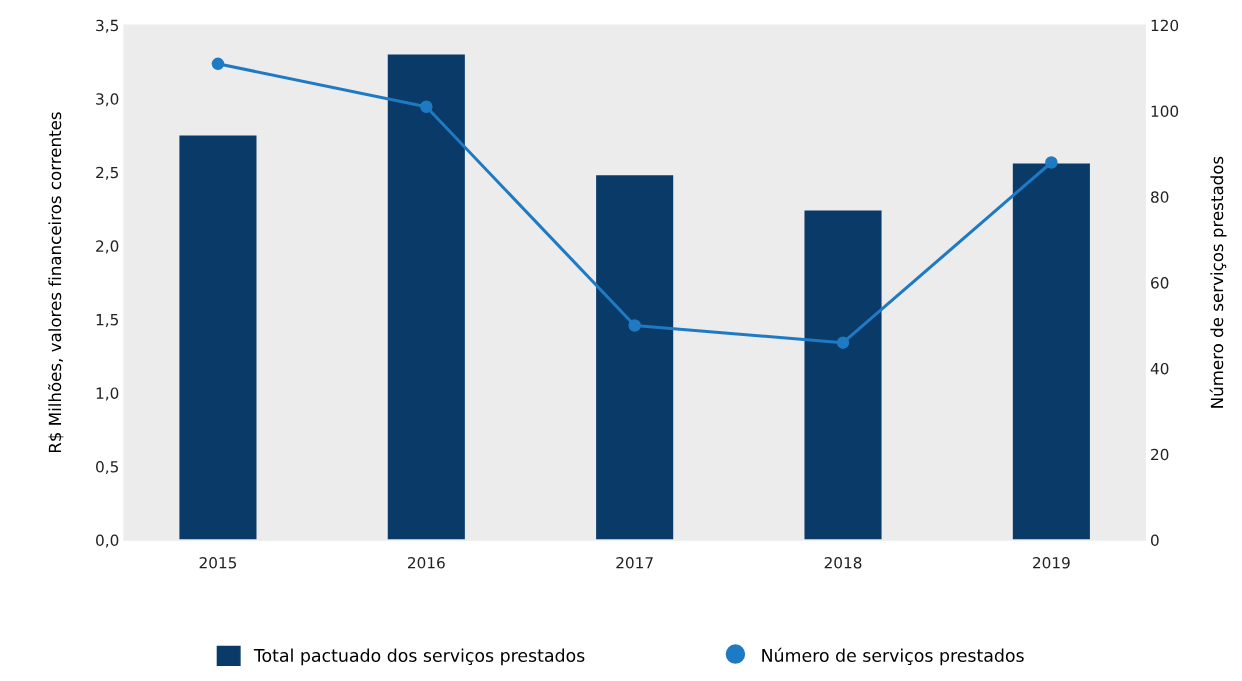 This screenshot has height=681, width=1242. Describe the element at coordinates (426, 562) in the screenshot. I see `x-tick-label: 2016` at that location.